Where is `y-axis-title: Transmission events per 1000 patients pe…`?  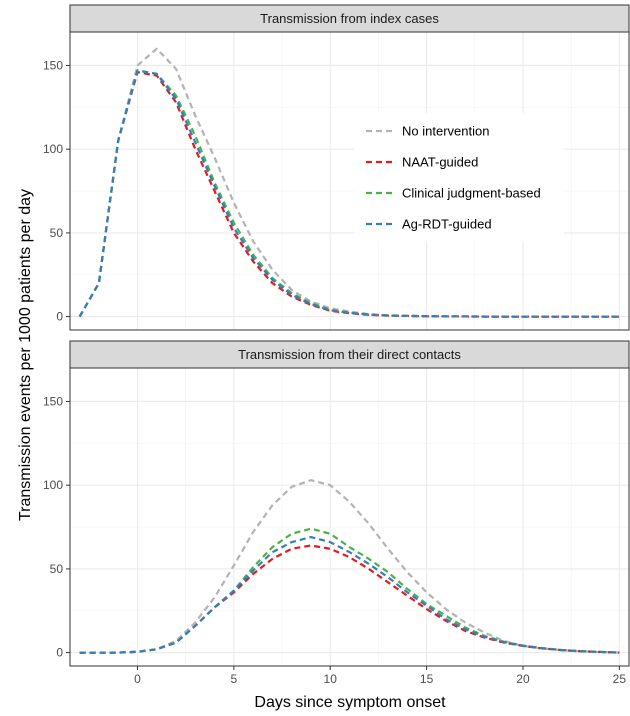 y-axis-title: Transmission events per 1000 patients pe… is located at coordinates (25, 355).